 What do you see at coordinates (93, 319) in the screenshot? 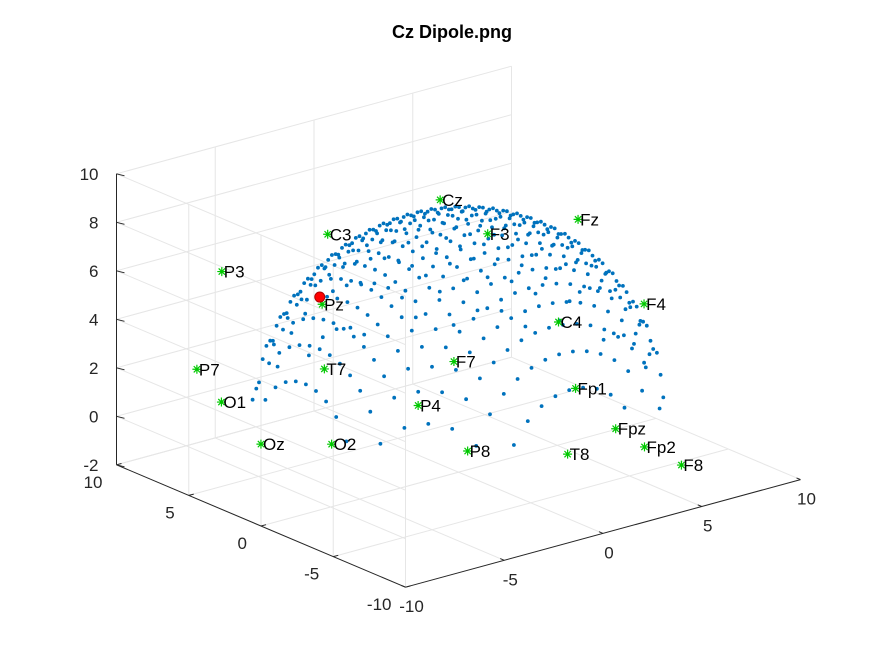
I see `z-tick-label: 4` at bounding box center [93, 319].